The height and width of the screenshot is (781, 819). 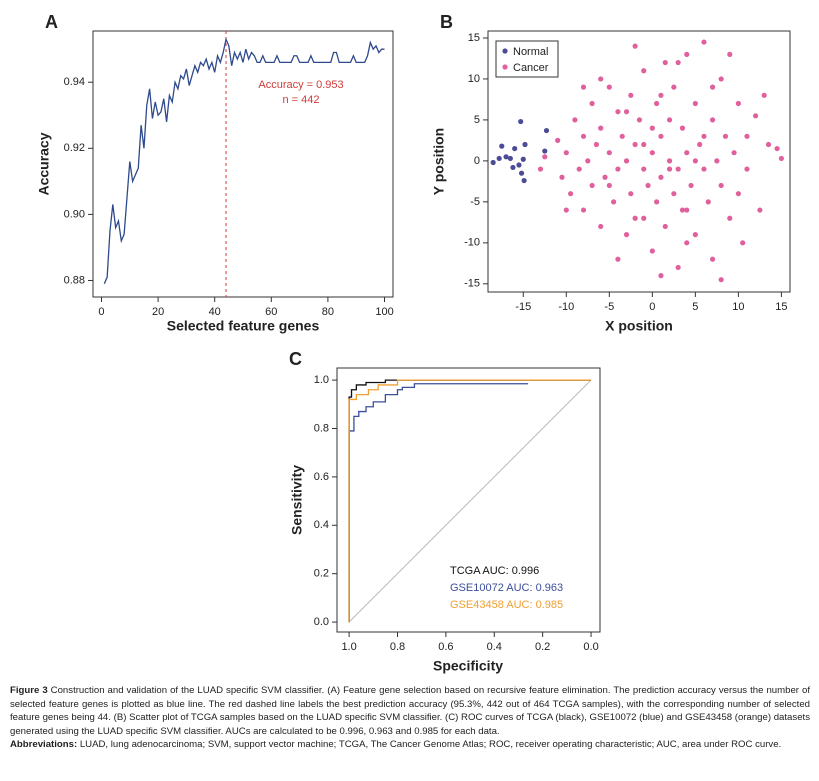 What do you see at coordinates (243, 326) in the screenshot?
I see `x-axis-label: Selected feature genes` at bounding box center [243, 326].